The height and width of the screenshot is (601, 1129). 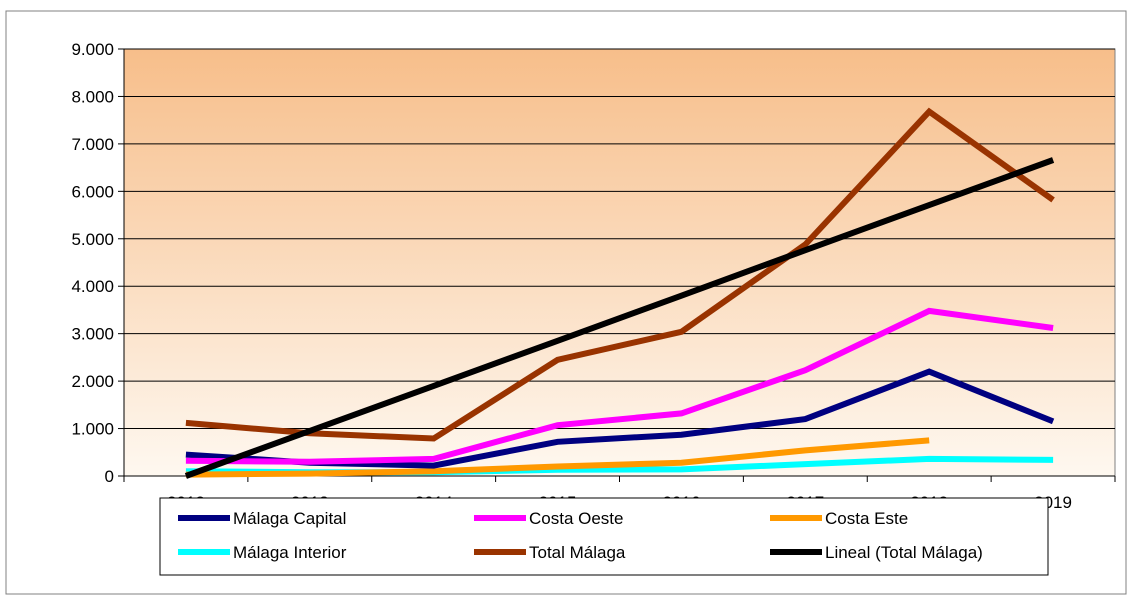 I want to click on legend-item: Málaga Interior, so click(x=262, y=552).